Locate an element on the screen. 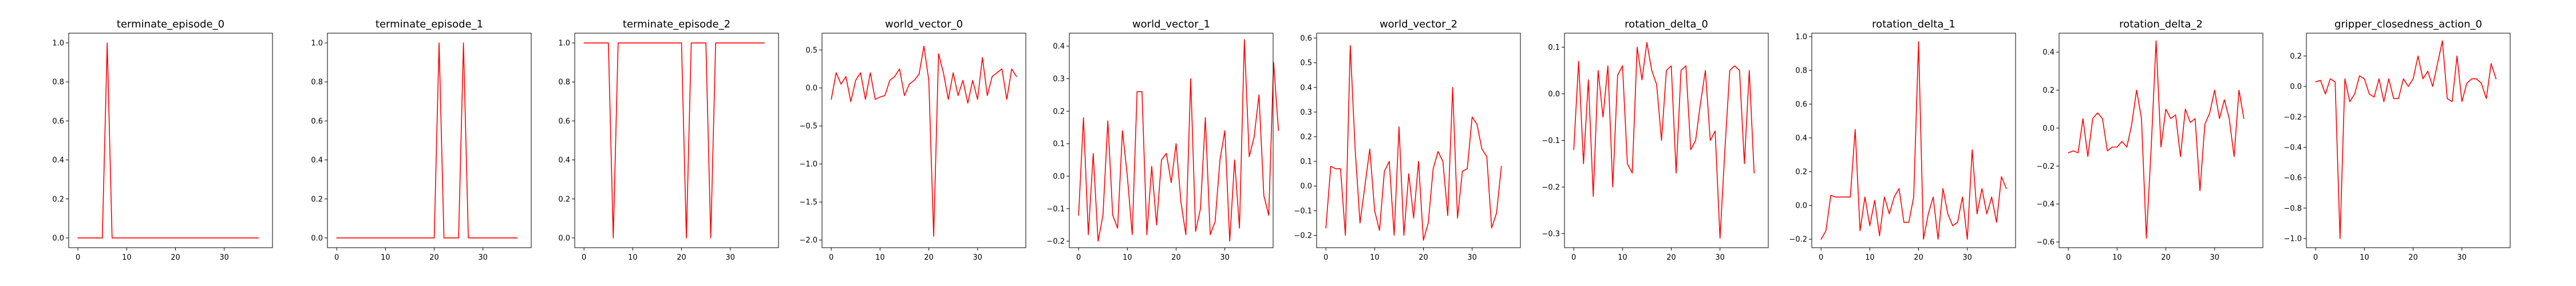  y-tick-label: −1.5 is located at coordinates (808, 202).